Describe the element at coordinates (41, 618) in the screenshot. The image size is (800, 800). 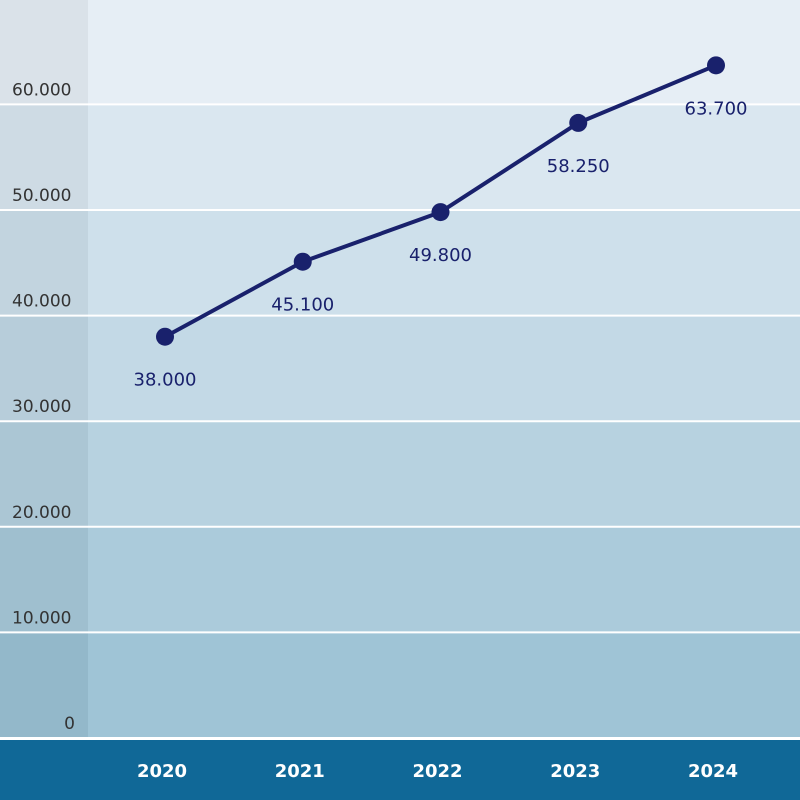
I see `y-tick-label: 10.000` at that location.